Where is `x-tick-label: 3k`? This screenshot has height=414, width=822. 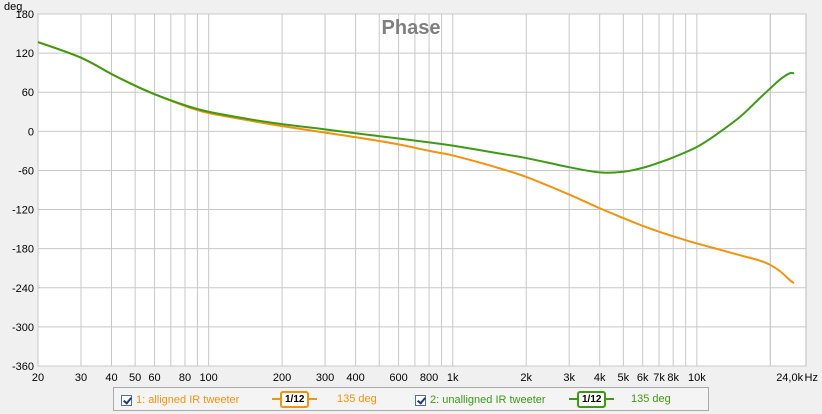
x-tick-label: 3k is located at coordinates (569, 378).